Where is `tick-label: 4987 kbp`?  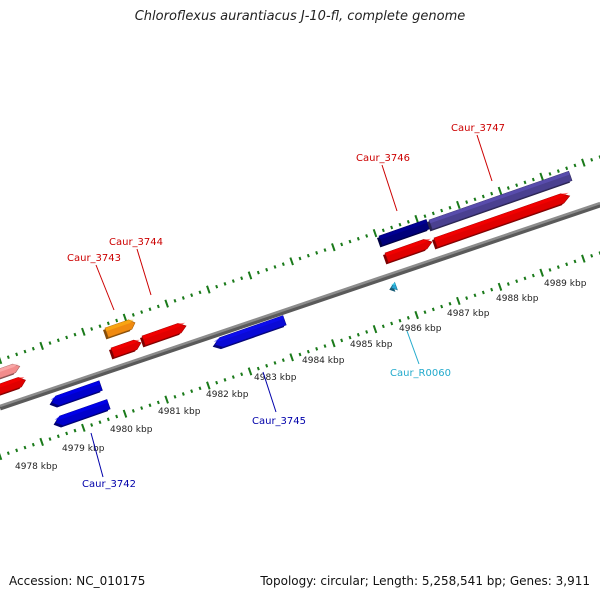
tick-label: 4987 kbp is located at coordinates (468, 314).